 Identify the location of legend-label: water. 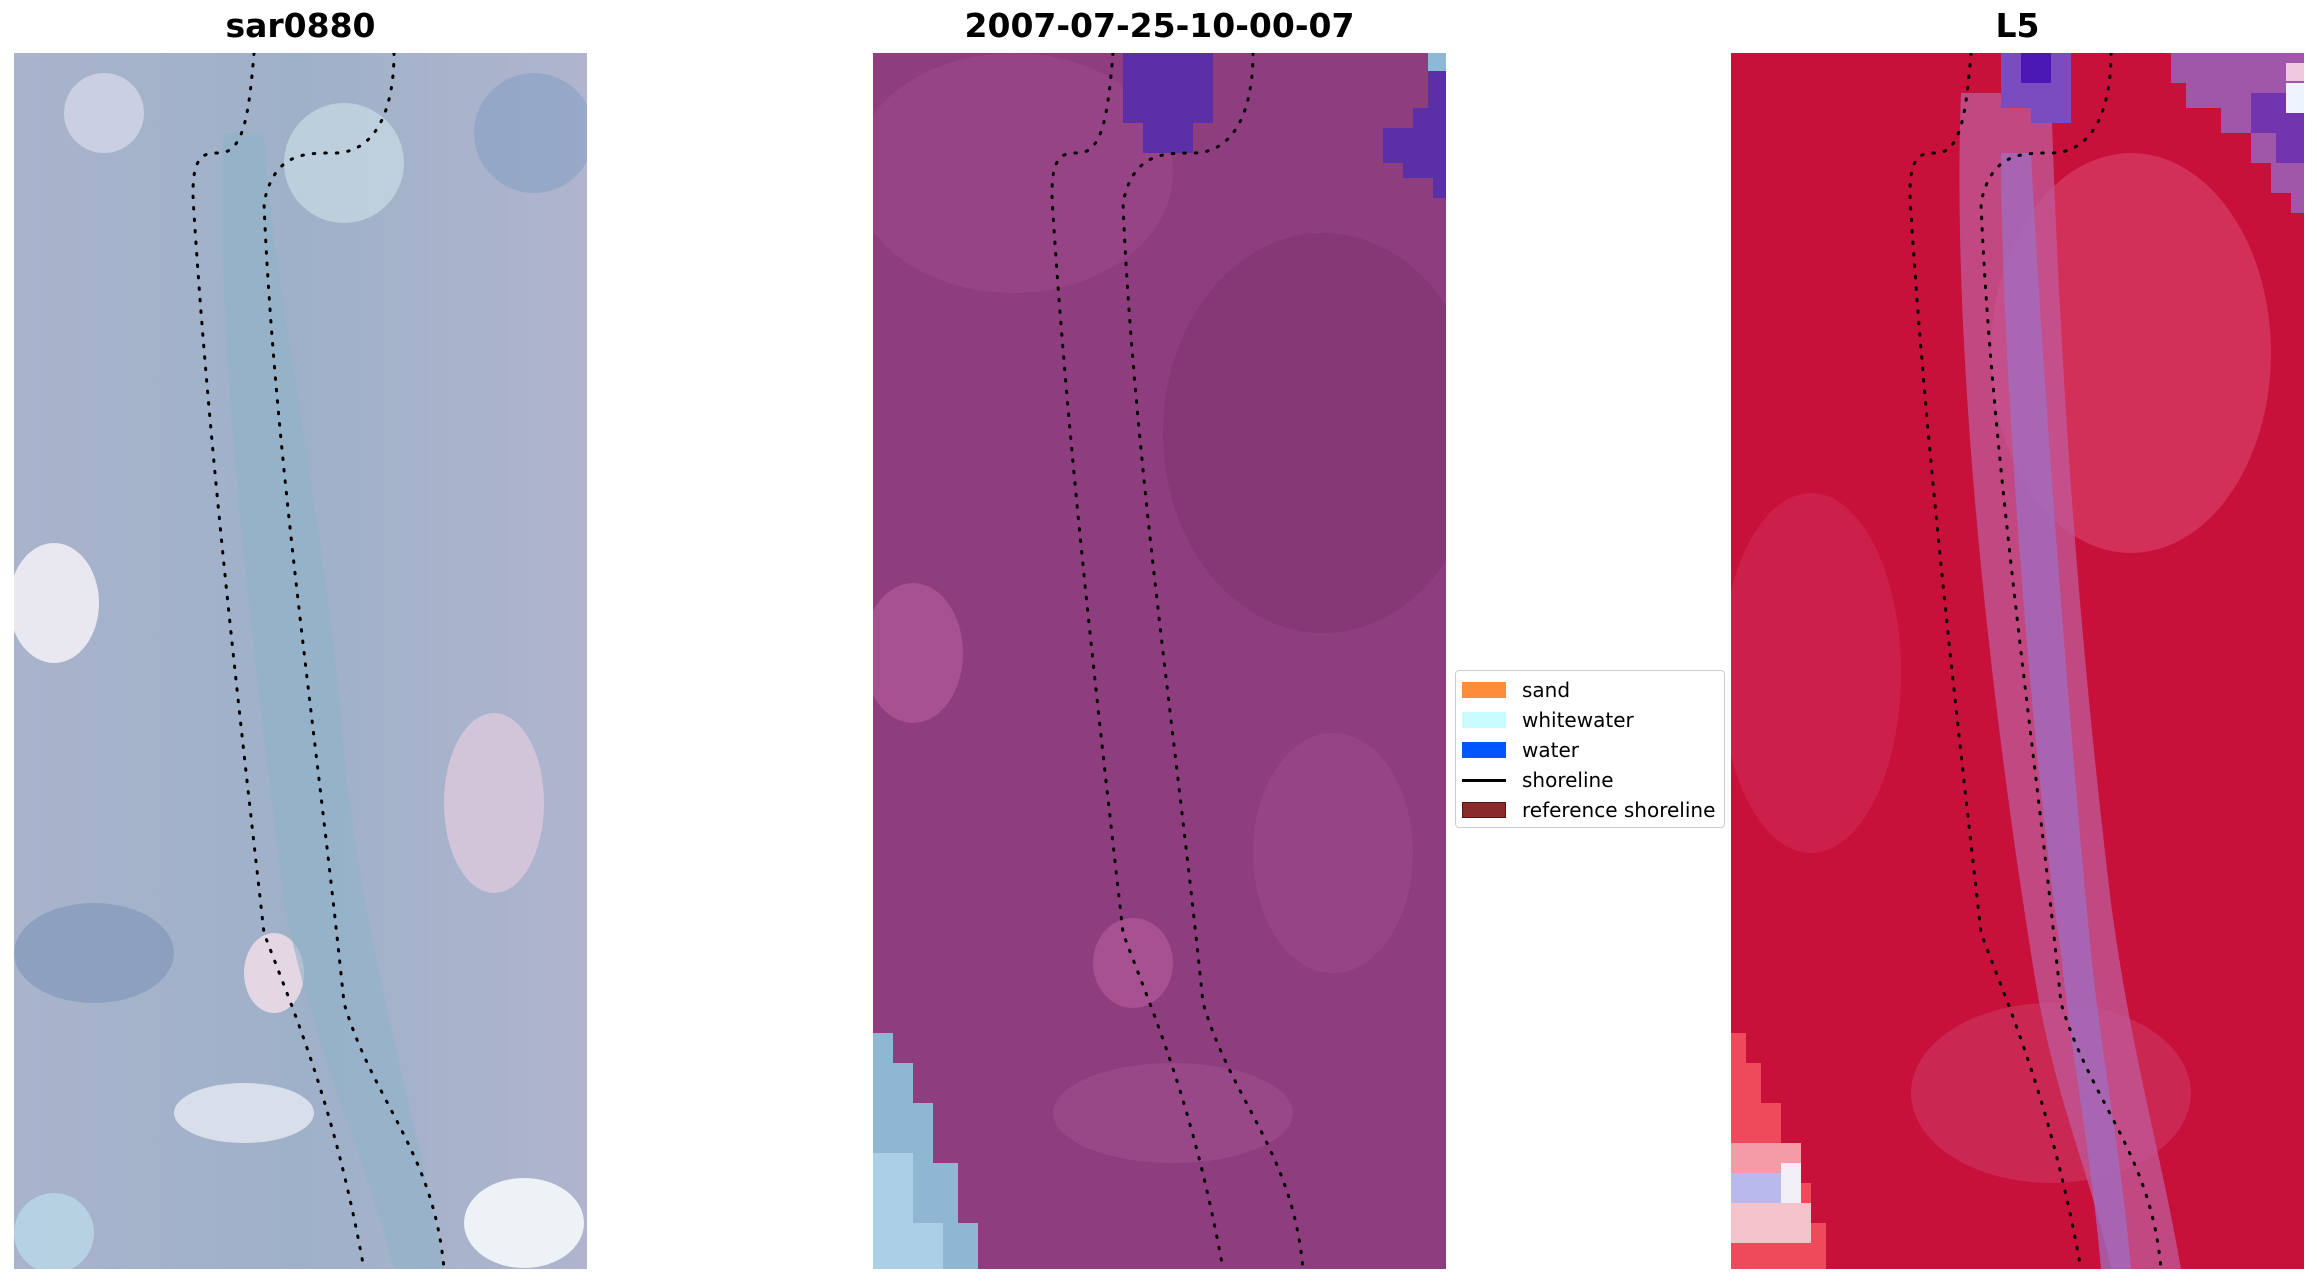
(1550, 750).